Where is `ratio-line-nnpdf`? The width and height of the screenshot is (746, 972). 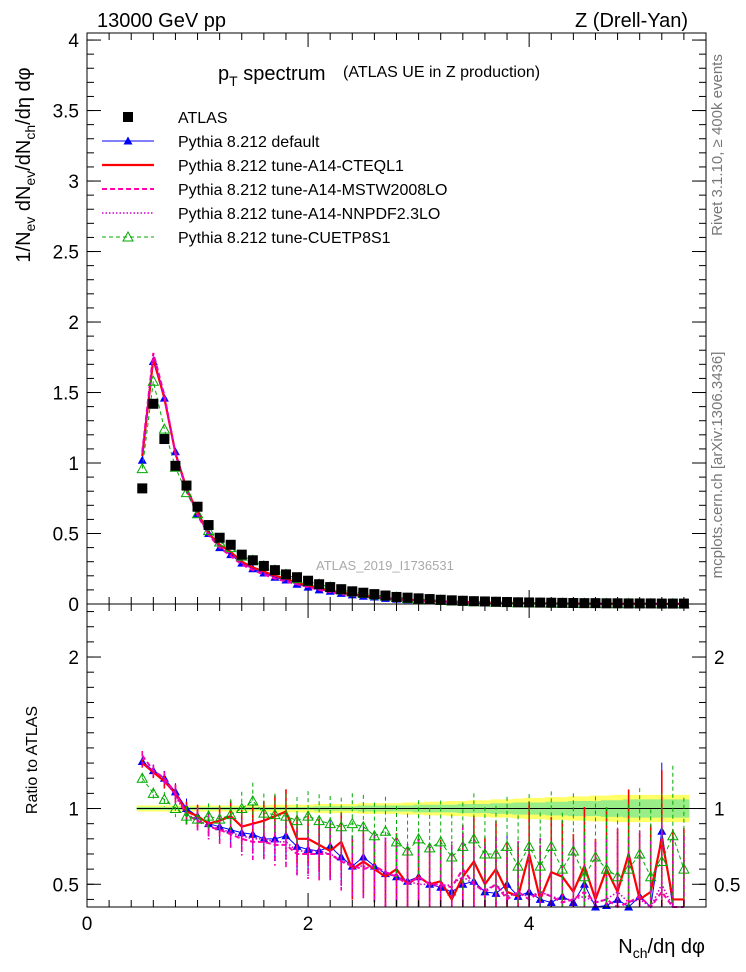 ratio-line-nnpdf is located at coordinates (412, 835).